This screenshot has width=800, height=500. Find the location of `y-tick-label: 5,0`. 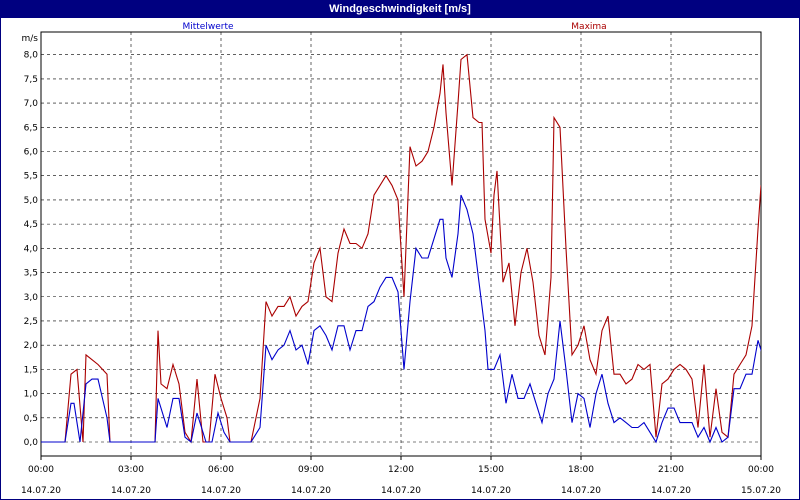

y-tick-label: 5,0 is located at coordinates (31, 201).